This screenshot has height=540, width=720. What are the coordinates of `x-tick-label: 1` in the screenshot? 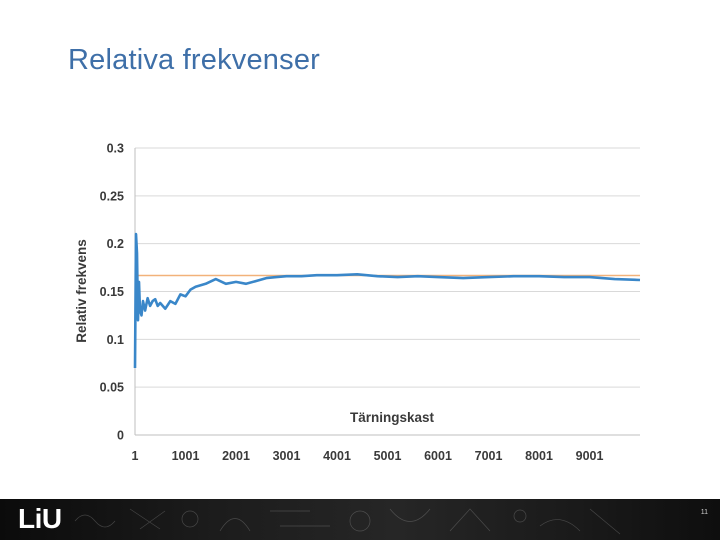 It's located at (135, 456).